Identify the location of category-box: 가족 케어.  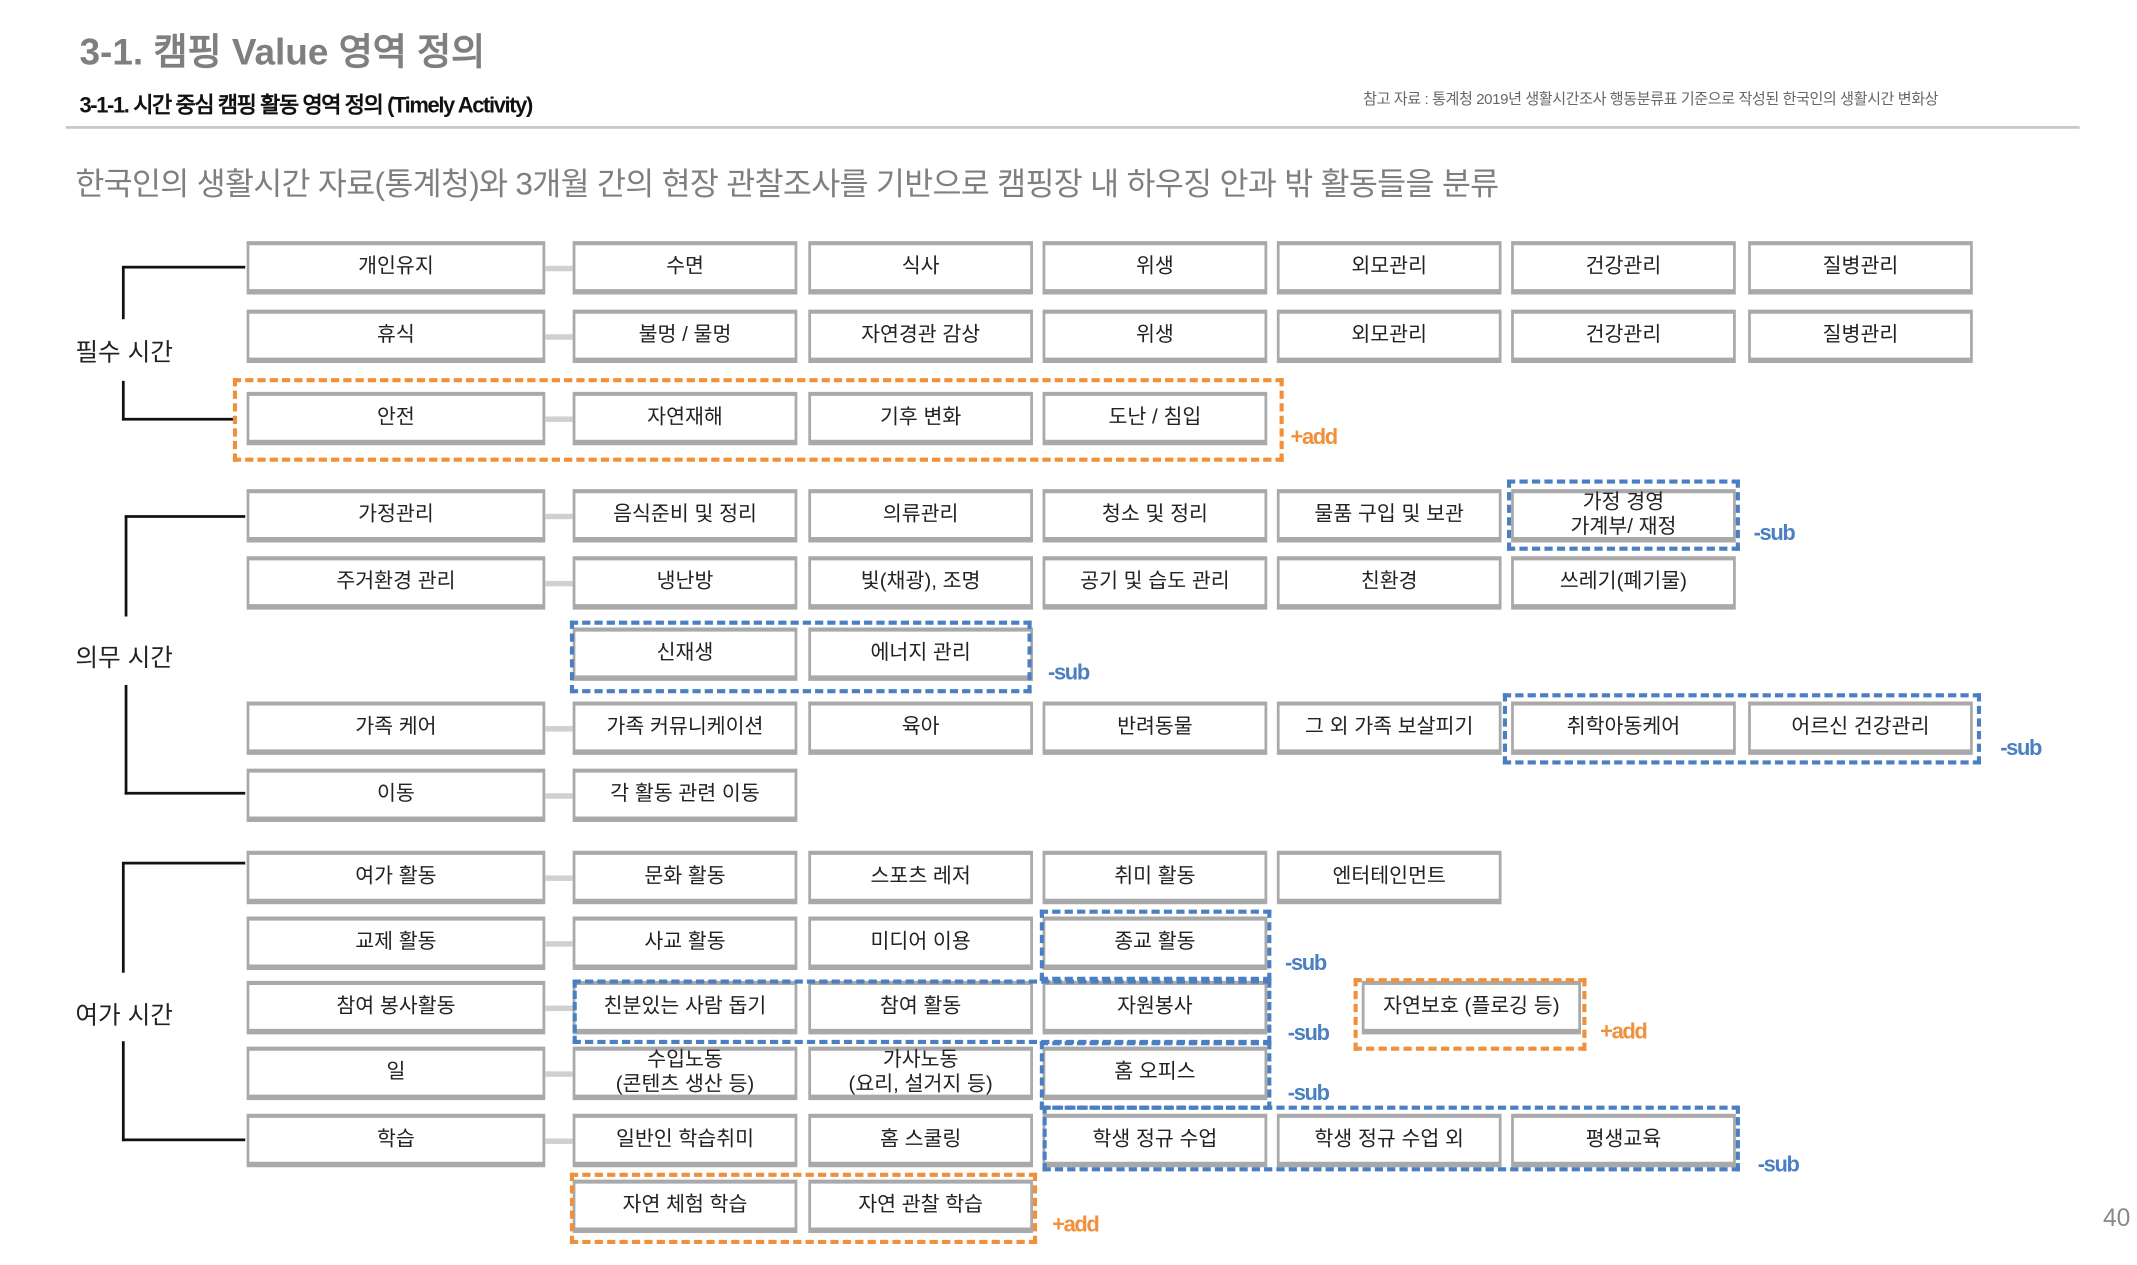
(396, 728).